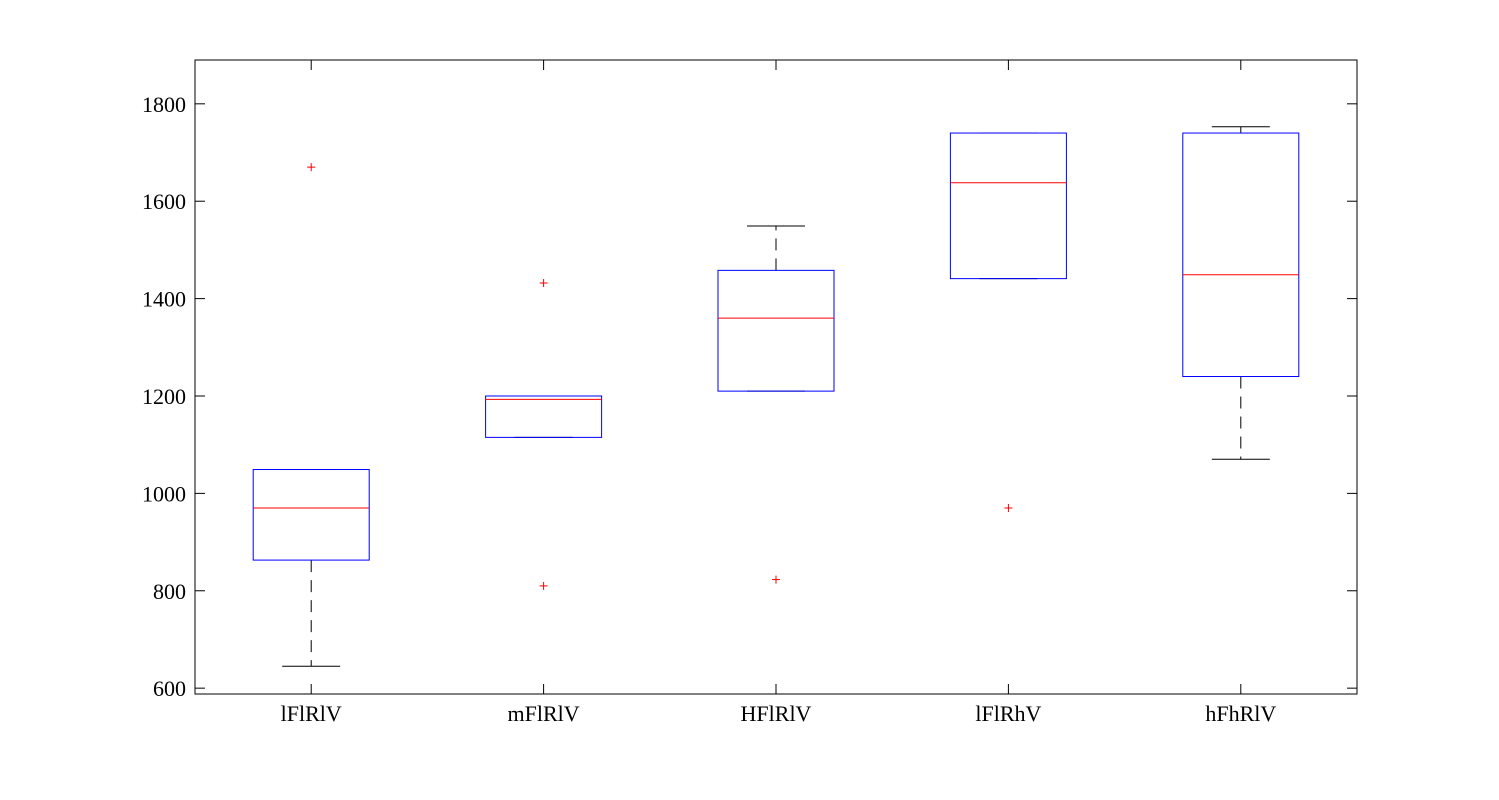 The height and width of the screenshot is (800, 1499). Describe the element at coordinates (311, 415) in the screenshot. I see `box-group-lFlRlV` at that location.